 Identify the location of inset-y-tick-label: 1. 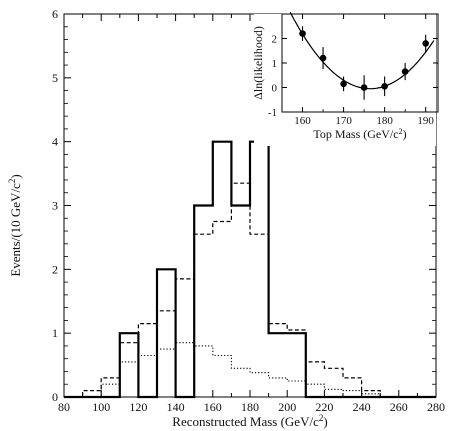
(275, 64).